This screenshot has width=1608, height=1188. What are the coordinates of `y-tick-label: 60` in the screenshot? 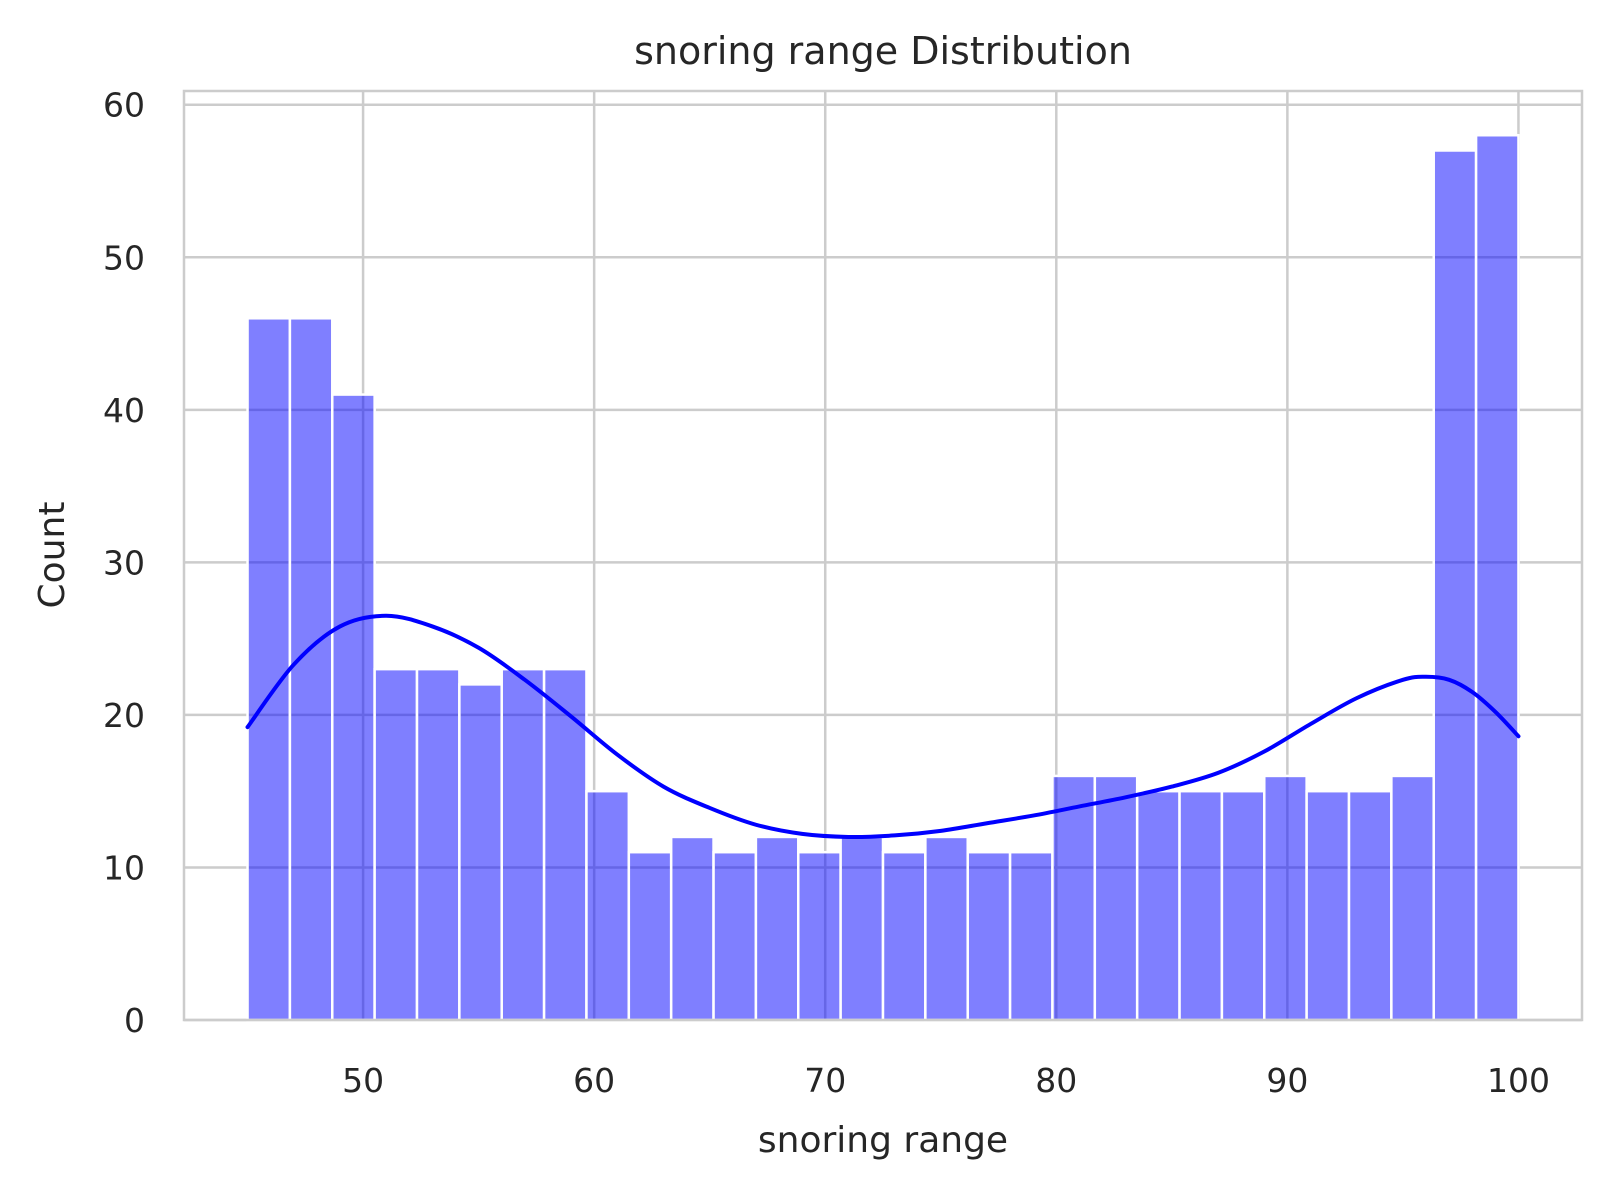 It's located at (124, 105).